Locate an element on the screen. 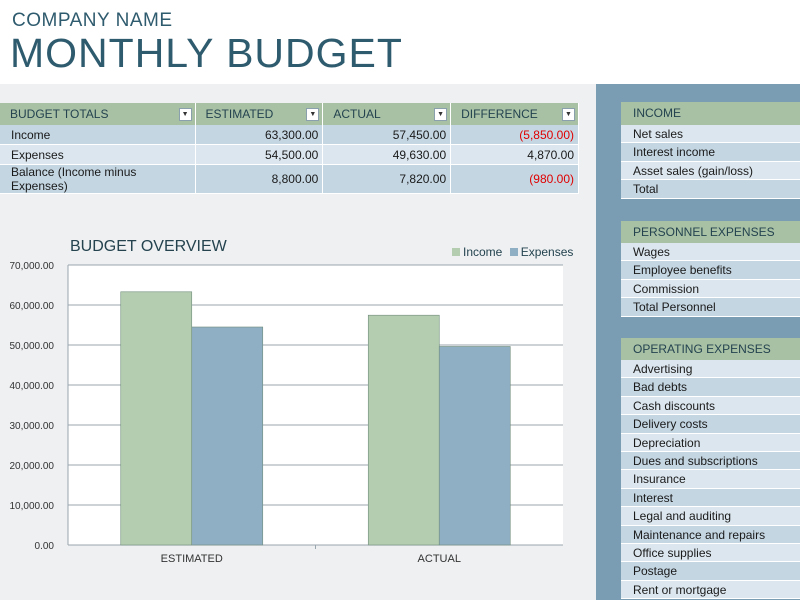 This screenshot has width=800, height=600. list-item: Commission is located at coordinates (710, 289).